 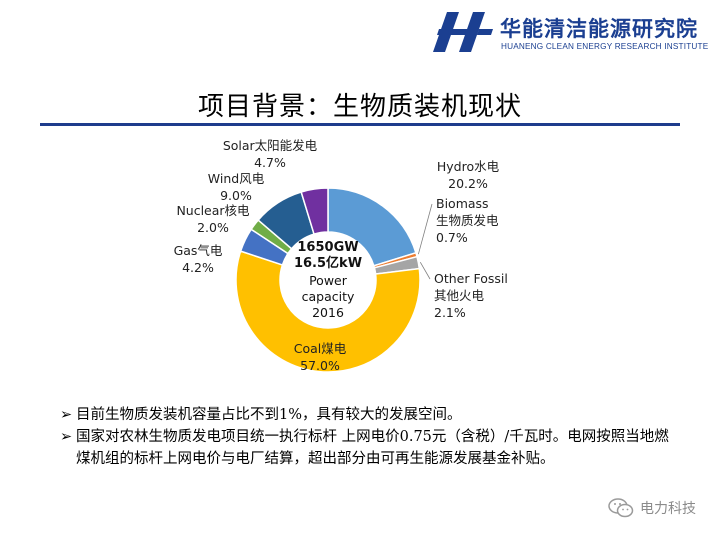 What do you see at coordinates (320, 357) in the screenshot?
I see `slice-label-coal: Coal煤电 57.0%` at bounding box center [320, 357].